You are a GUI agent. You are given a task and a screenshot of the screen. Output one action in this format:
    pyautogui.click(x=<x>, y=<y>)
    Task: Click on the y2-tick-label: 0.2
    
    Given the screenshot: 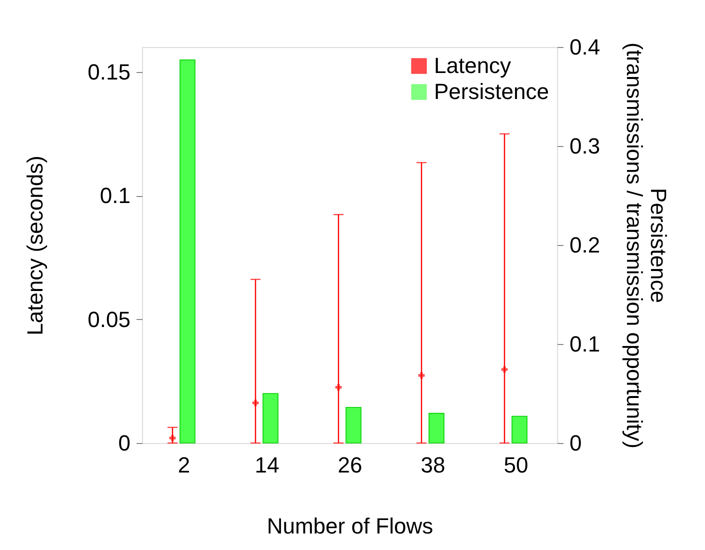 What is the action you would take?
    pyautogui.click(x=585, y=245)
    